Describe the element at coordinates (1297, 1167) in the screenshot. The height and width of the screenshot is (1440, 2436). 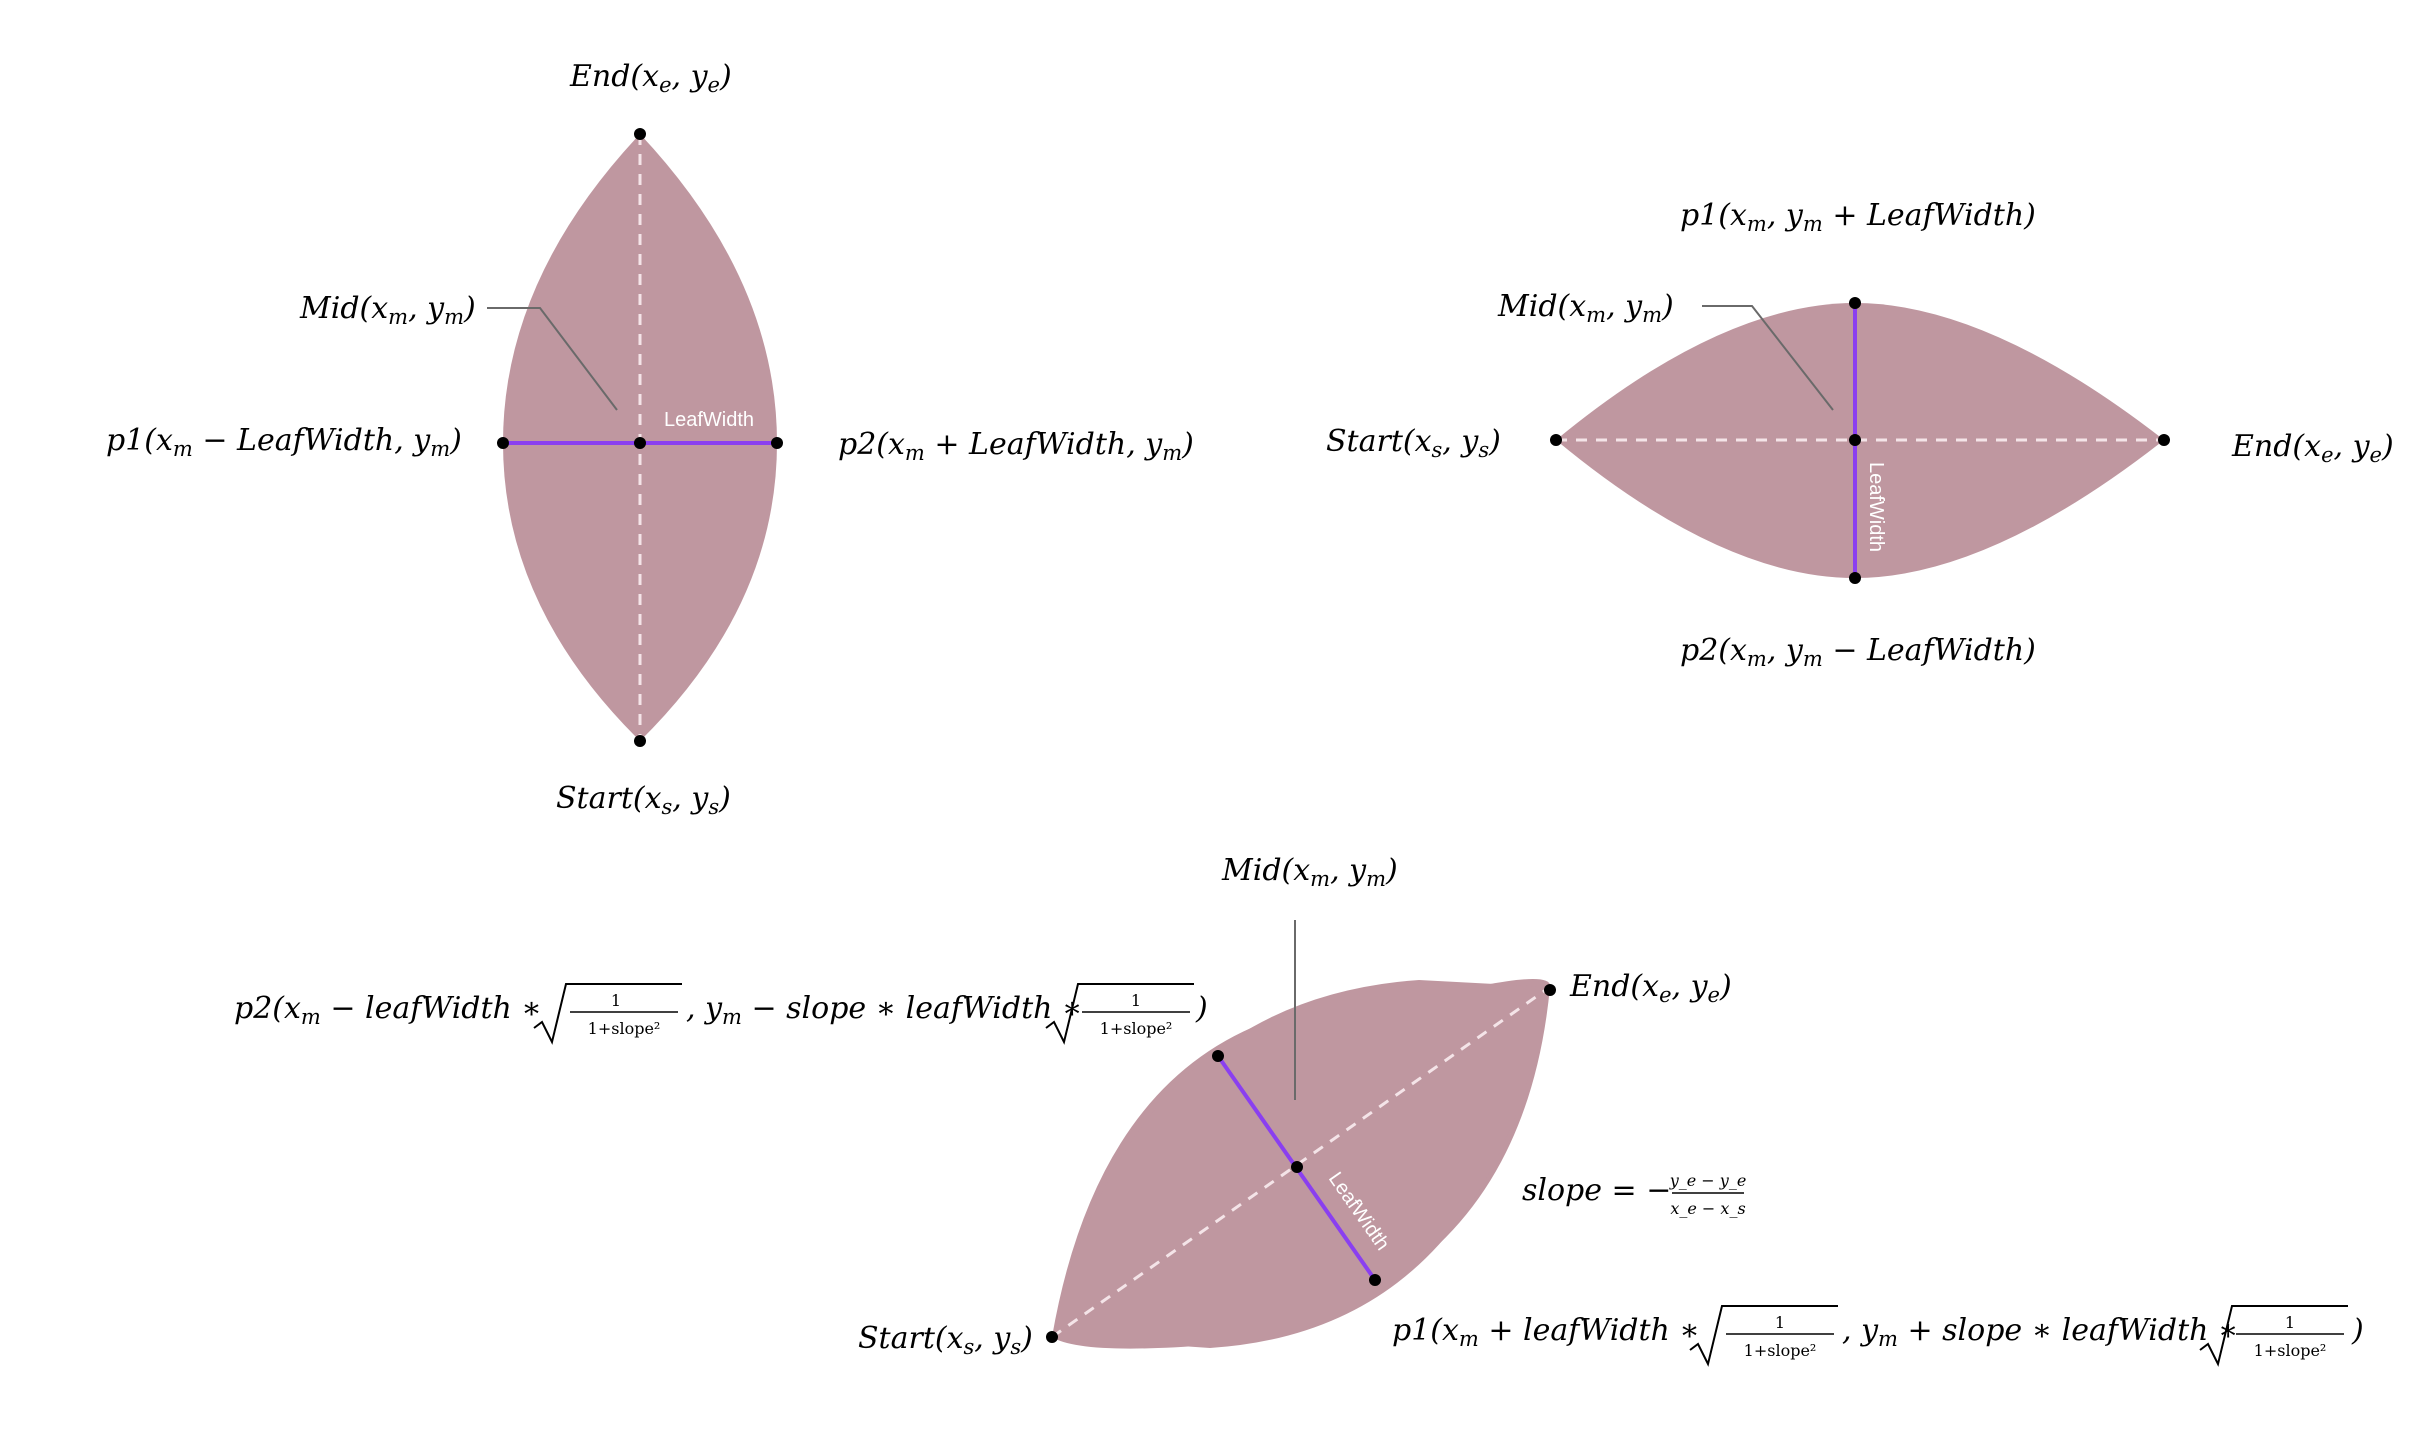
I see `diagonal-mid-point` at that location.